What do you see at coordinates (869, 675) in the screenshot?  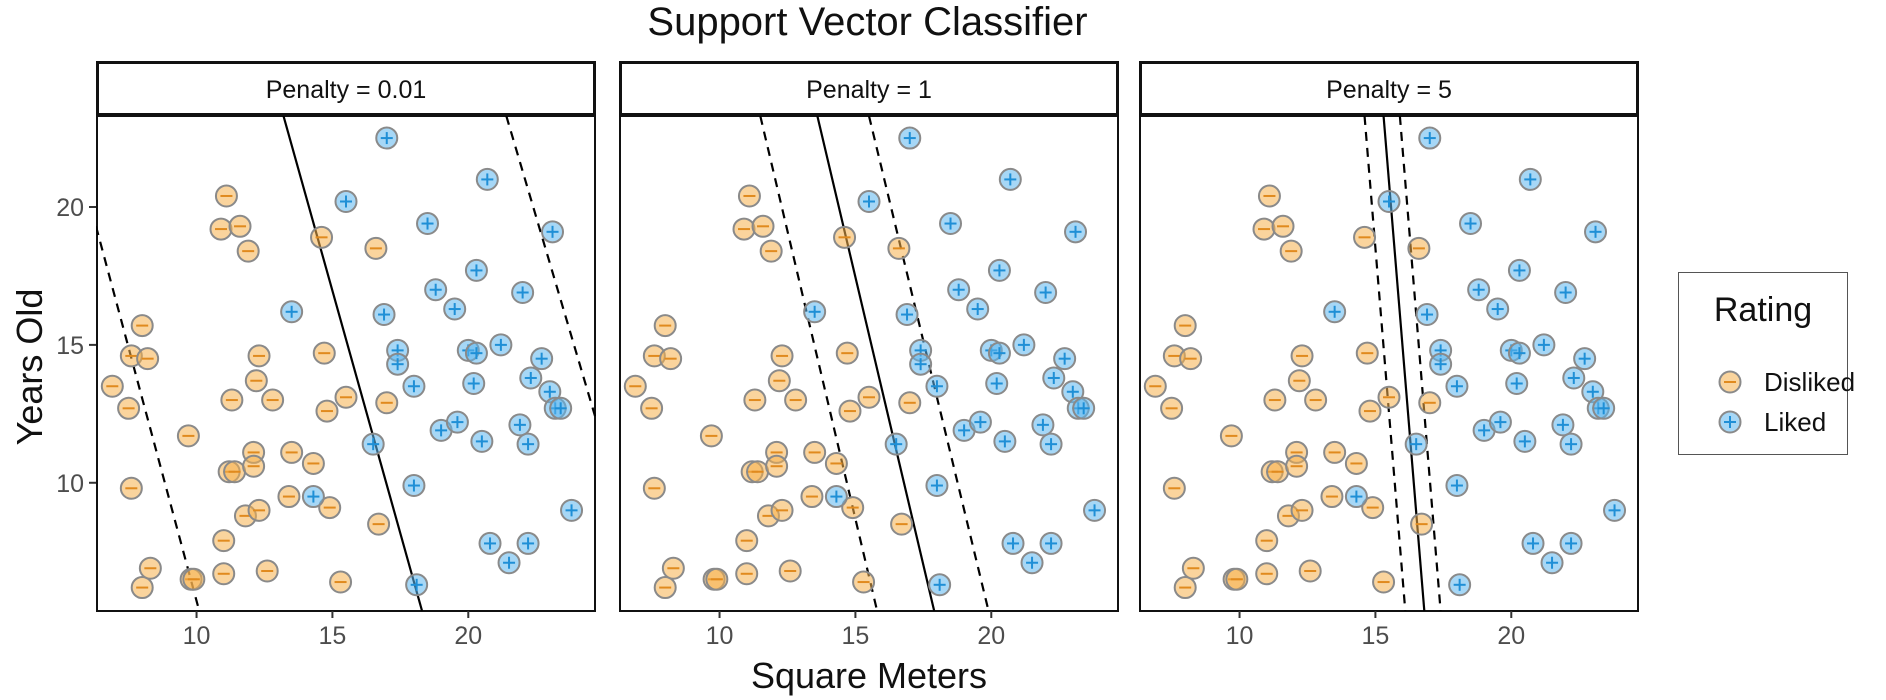 I see `x-axis-label: Square Meters` at bounding box center [869, 675].